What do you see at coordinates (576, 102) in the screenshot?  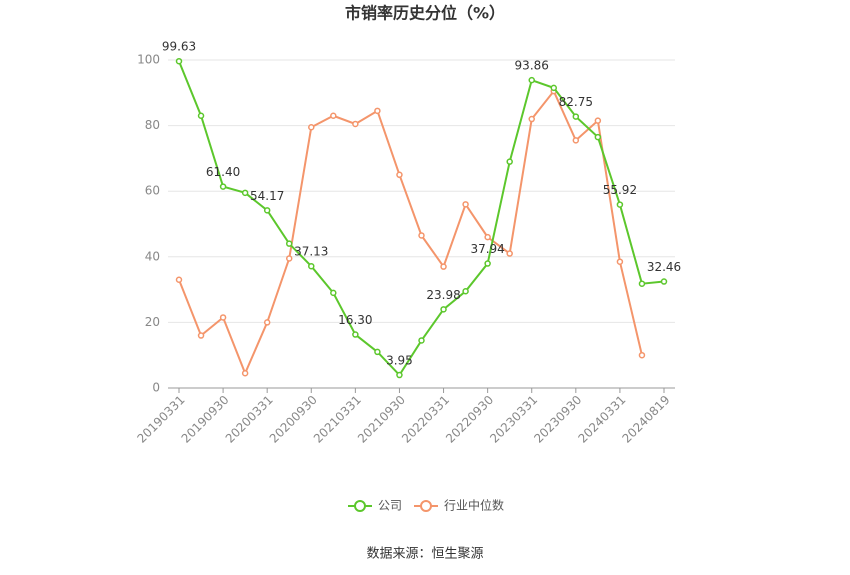 I see `data-label: 82.75` at bounding box center [576, 102].